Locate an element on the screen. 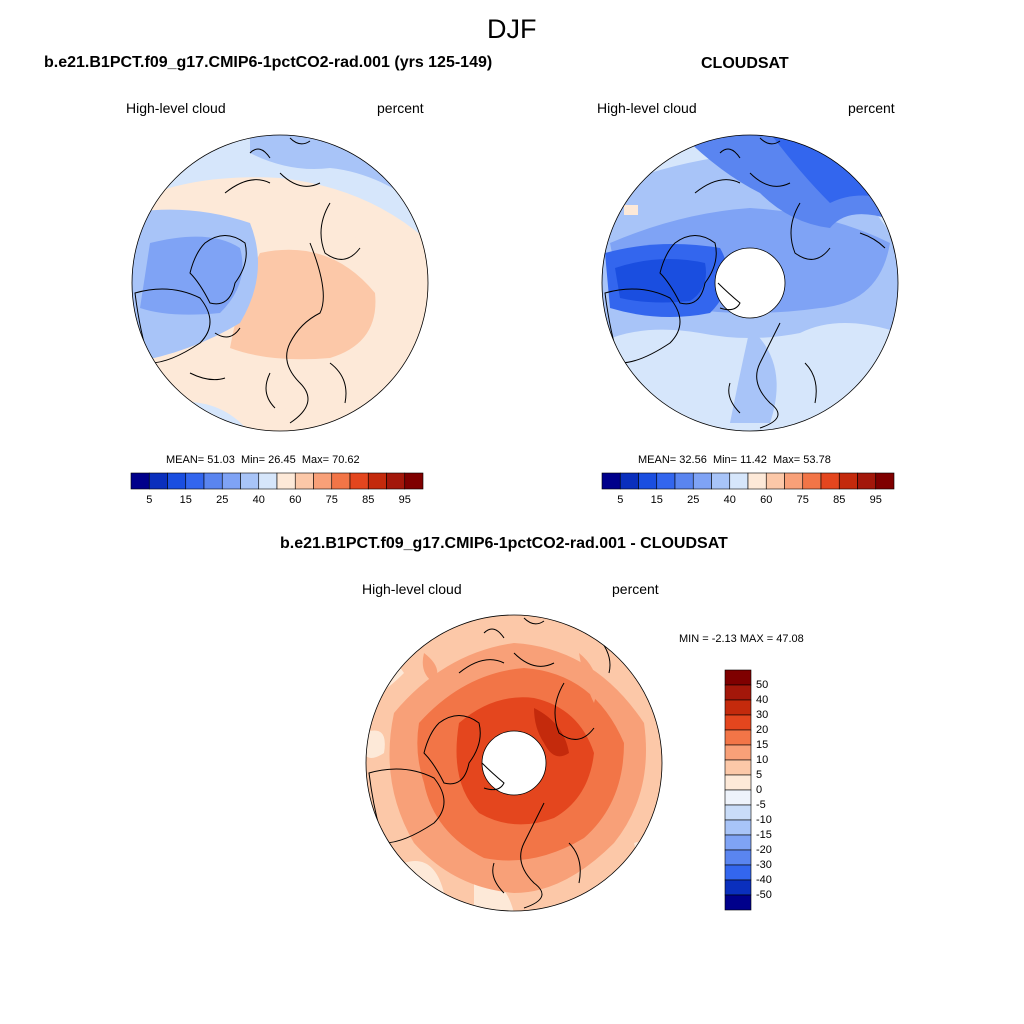  panel2-max-label: Max= is located at coordinates (787, 460).